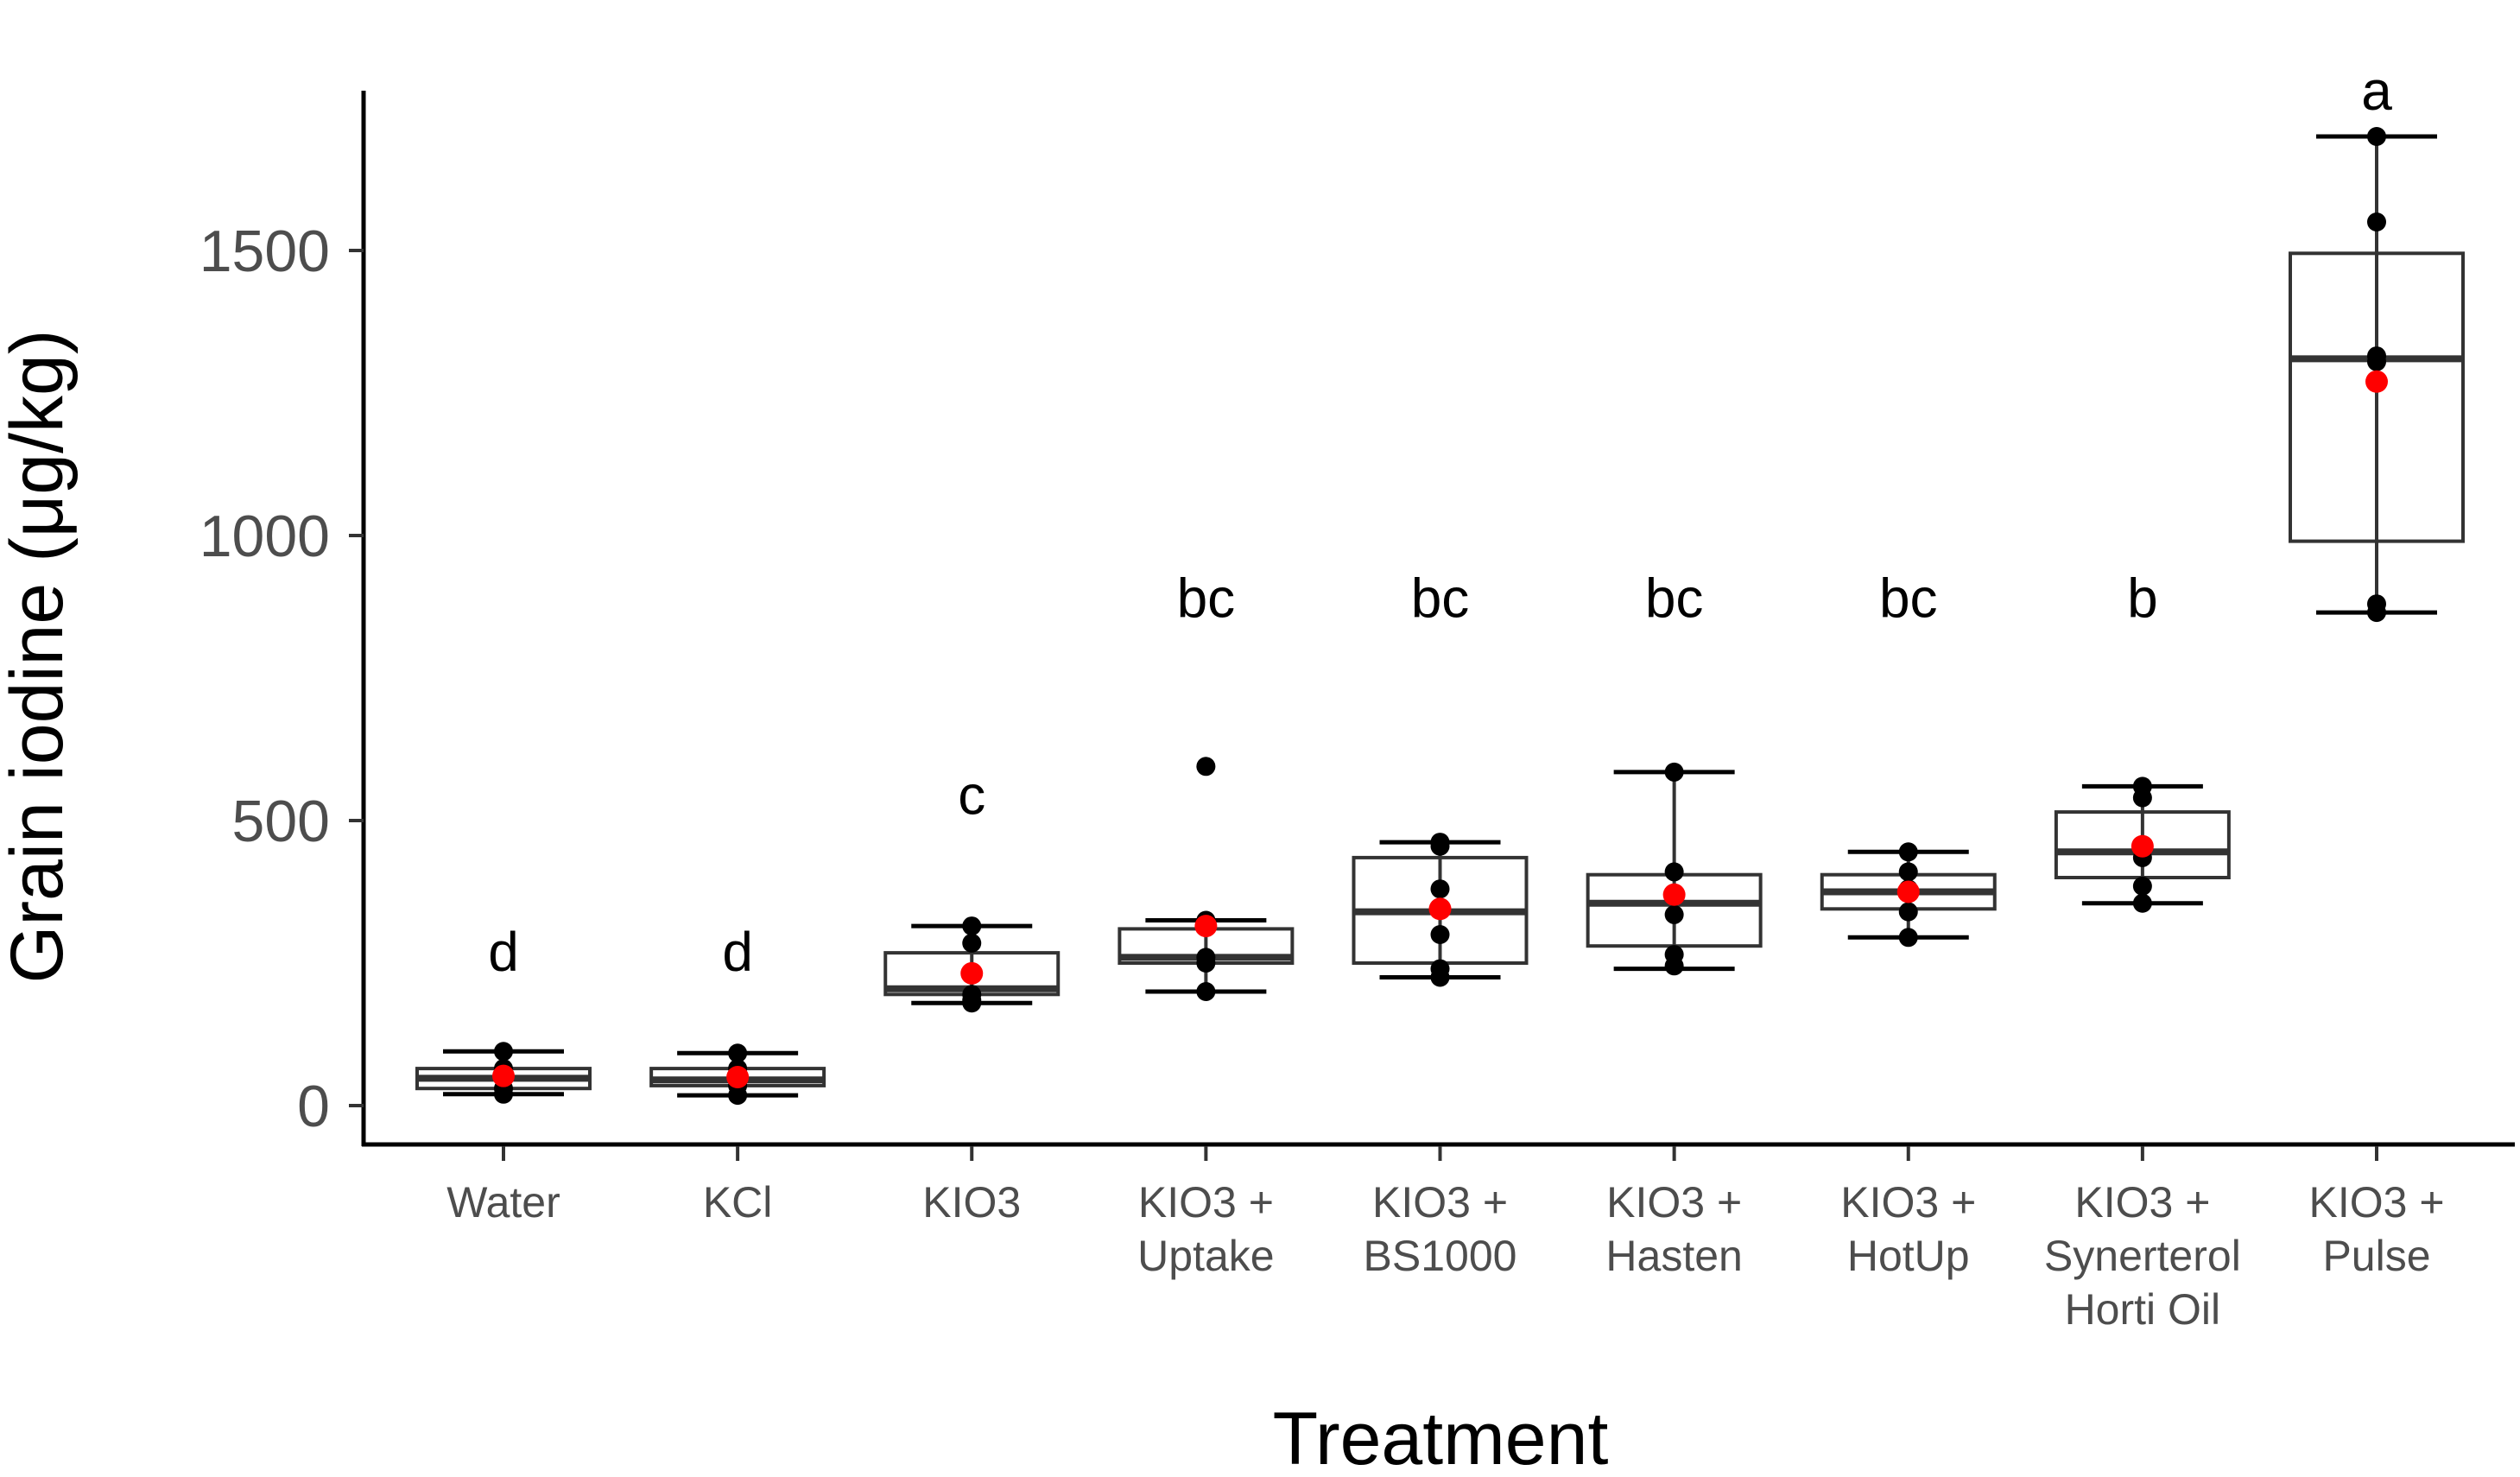  I want to click on y-tick-label-1500: 1500, so click(265, 251).